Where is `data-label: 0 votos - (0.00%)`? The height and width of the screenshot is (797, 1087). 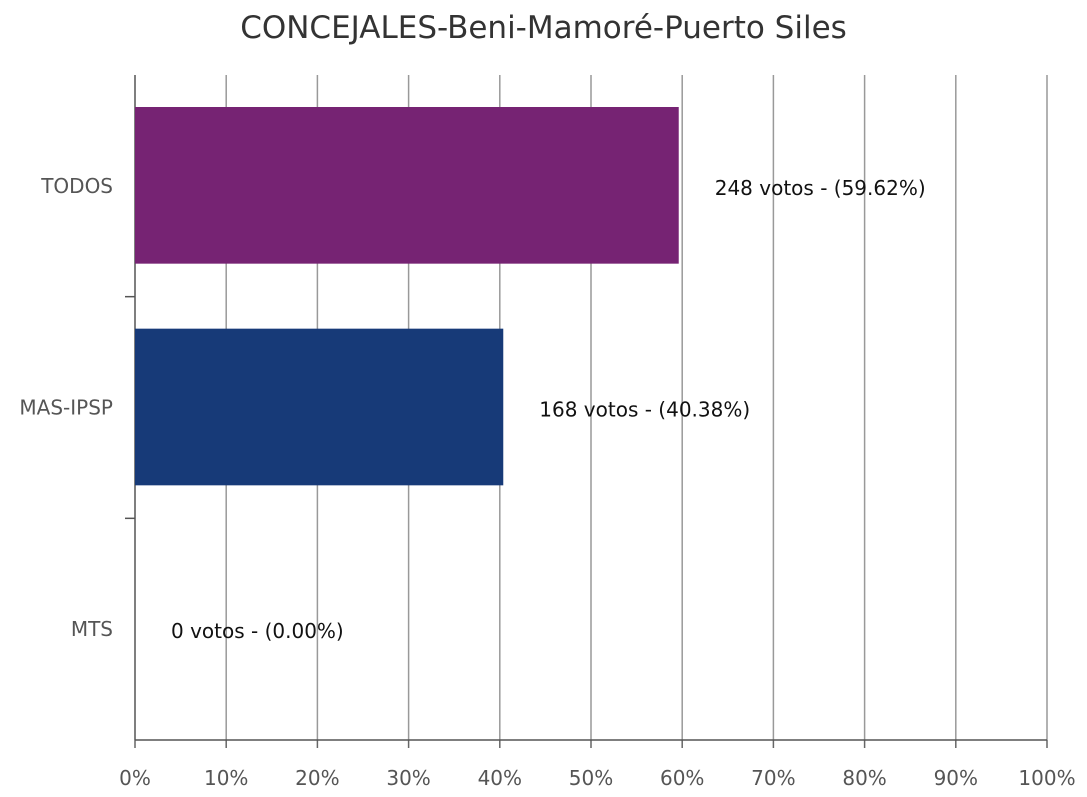
data-label: 0 votos - (0.00%) is located at coordinates (257, 631).